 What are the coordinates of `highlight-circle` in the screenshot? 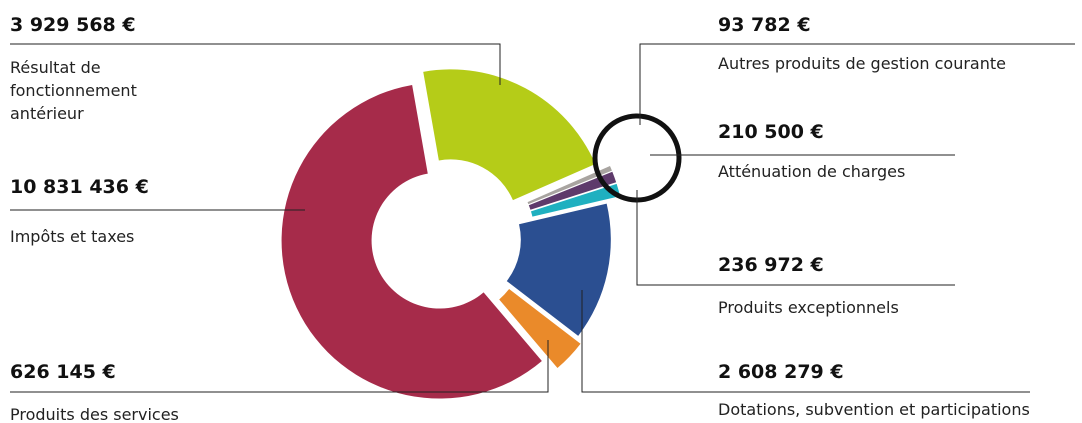 It's located at (637, 158).